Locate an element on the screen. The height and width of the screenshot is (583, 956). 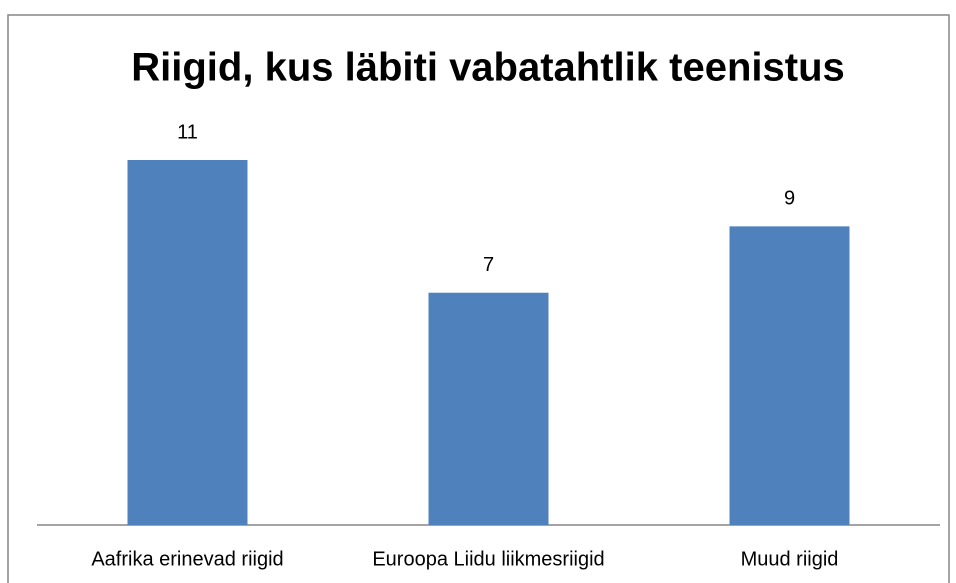
data-label: 7 is located at coordinates (488, 265).